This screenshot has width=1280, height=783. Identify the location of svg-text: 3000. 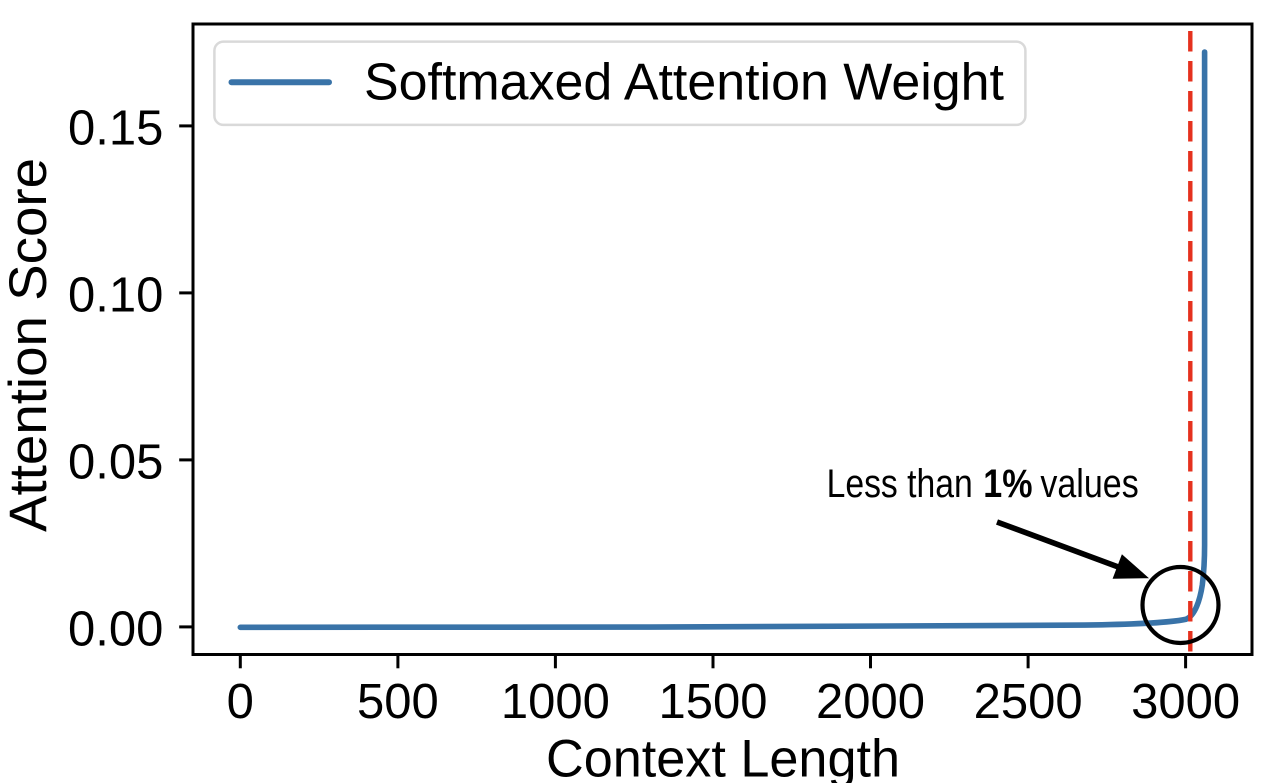
(1185, 702).